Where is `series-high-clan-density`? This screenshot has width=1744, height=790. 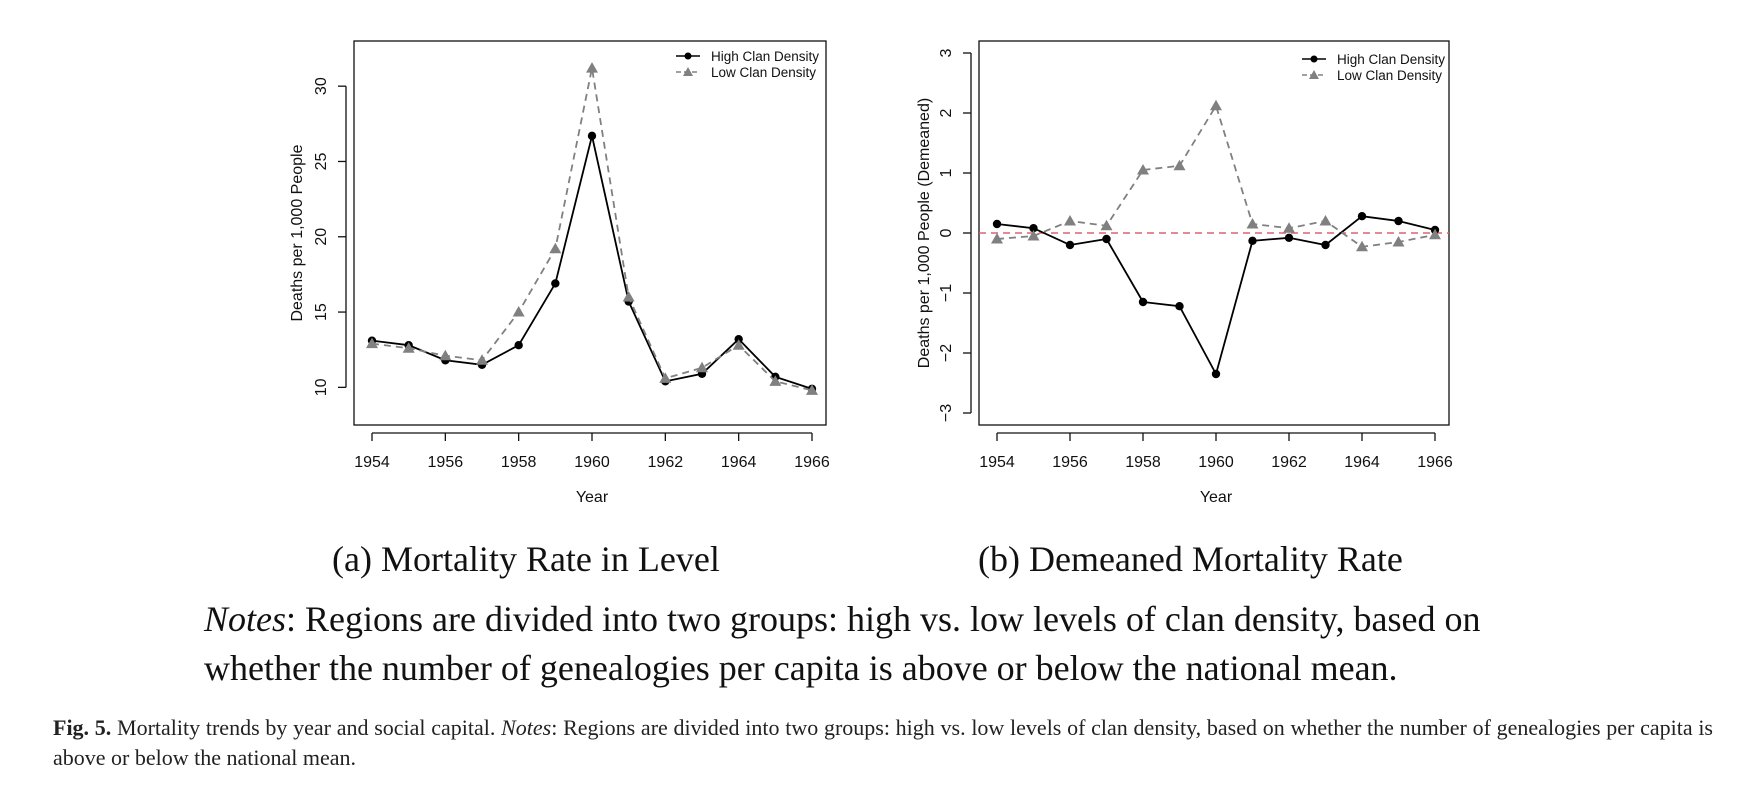
series-high-clan-density is located at coordinates (1216, 295).